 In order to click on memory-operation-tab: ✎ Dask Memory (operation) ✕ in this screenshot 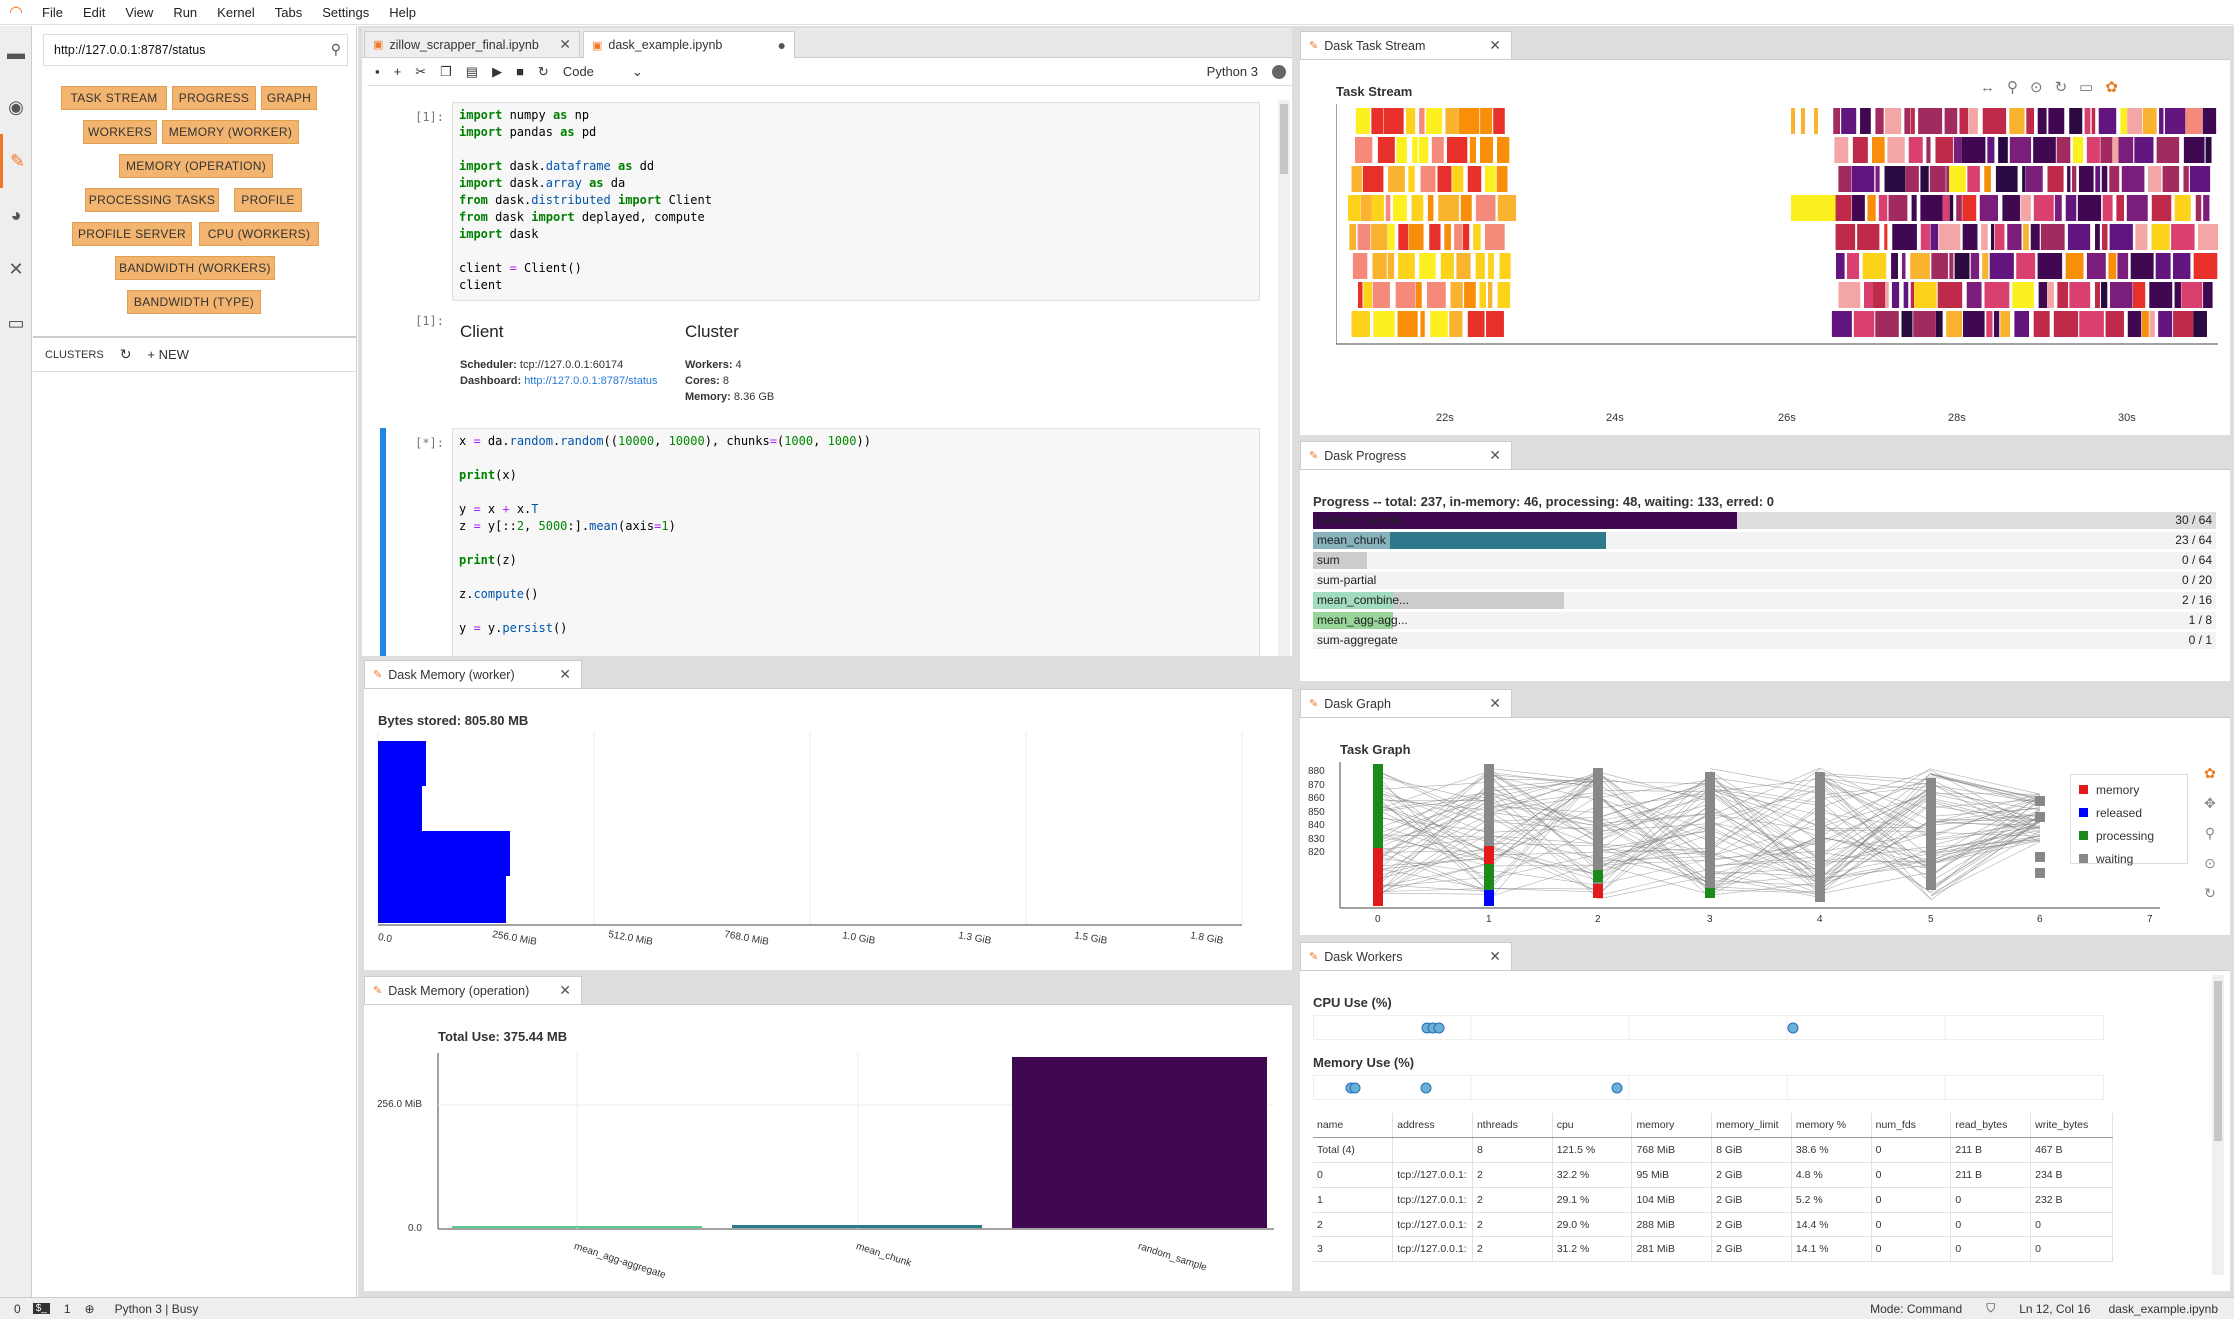, I will do `click(473, 990)`.